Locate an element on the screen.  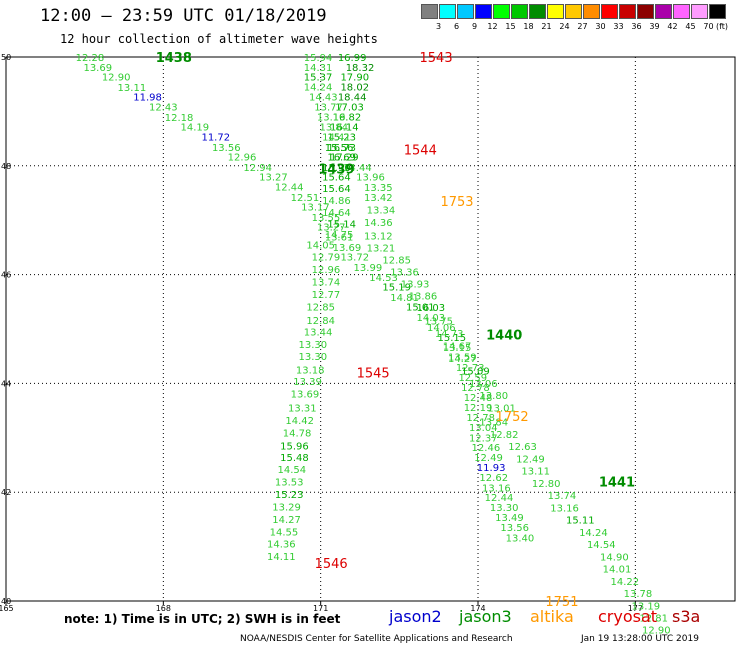
wave-height-value: 14.90 is located at coordinates (614, 557).